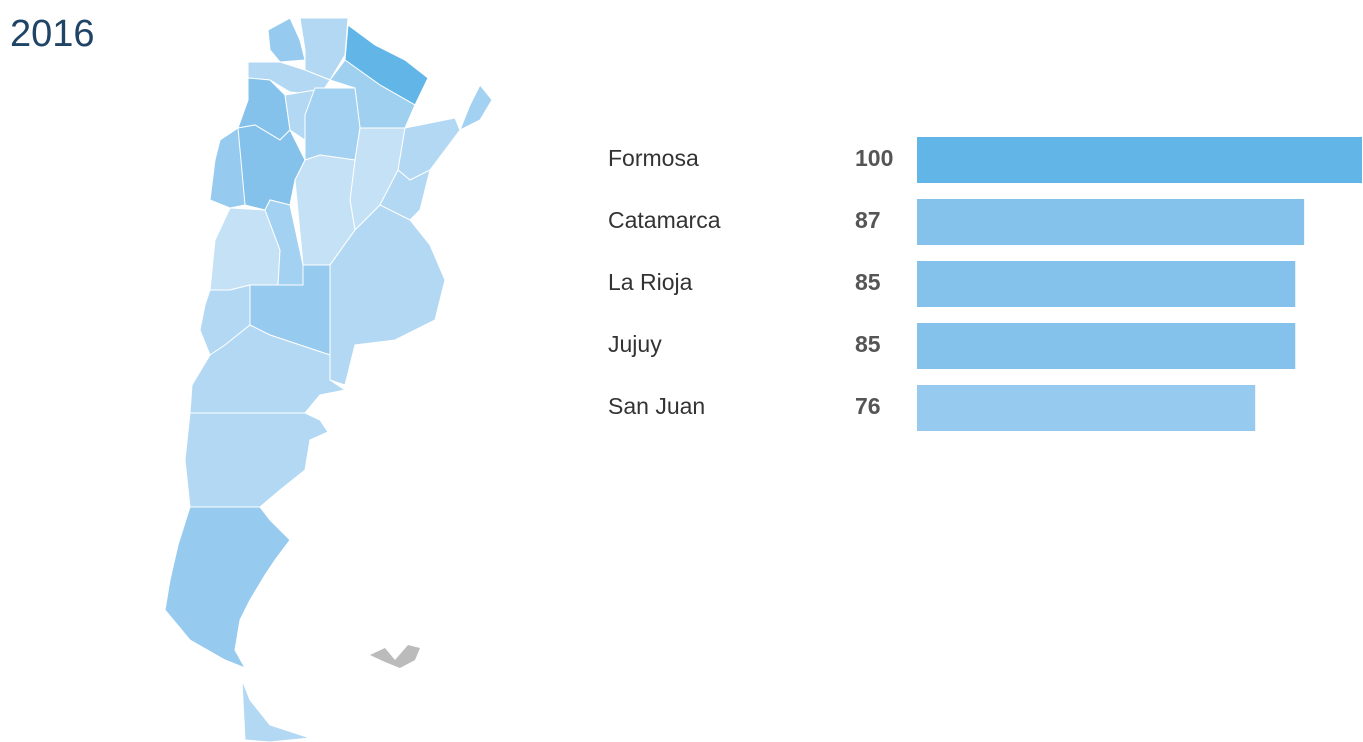 The width and height of the screenshot is (1363, 742). Describe the element at coordinates (653, 158) in the screenshot. I see `category-label: Formosa` at that location.